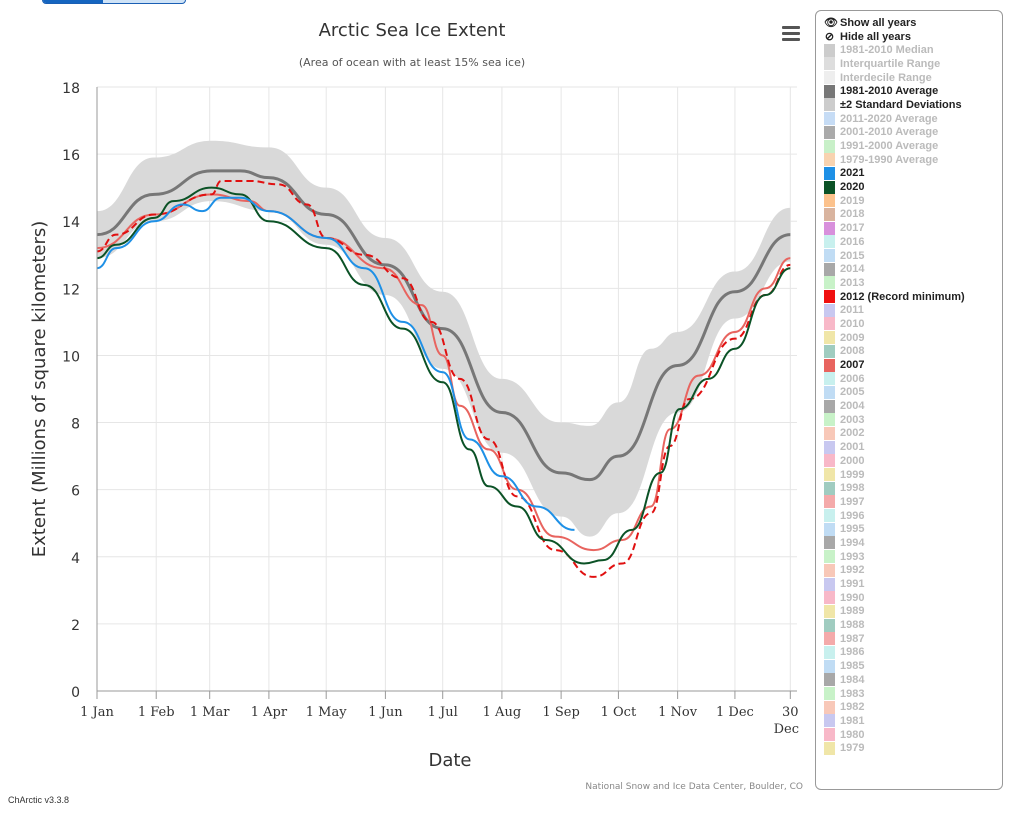 The width and height of the screenshot is (1024, 815). Describe the element at coordinates (735, 712) in the screenshot. I see `x-tick-label: 1 Dec` at that location.